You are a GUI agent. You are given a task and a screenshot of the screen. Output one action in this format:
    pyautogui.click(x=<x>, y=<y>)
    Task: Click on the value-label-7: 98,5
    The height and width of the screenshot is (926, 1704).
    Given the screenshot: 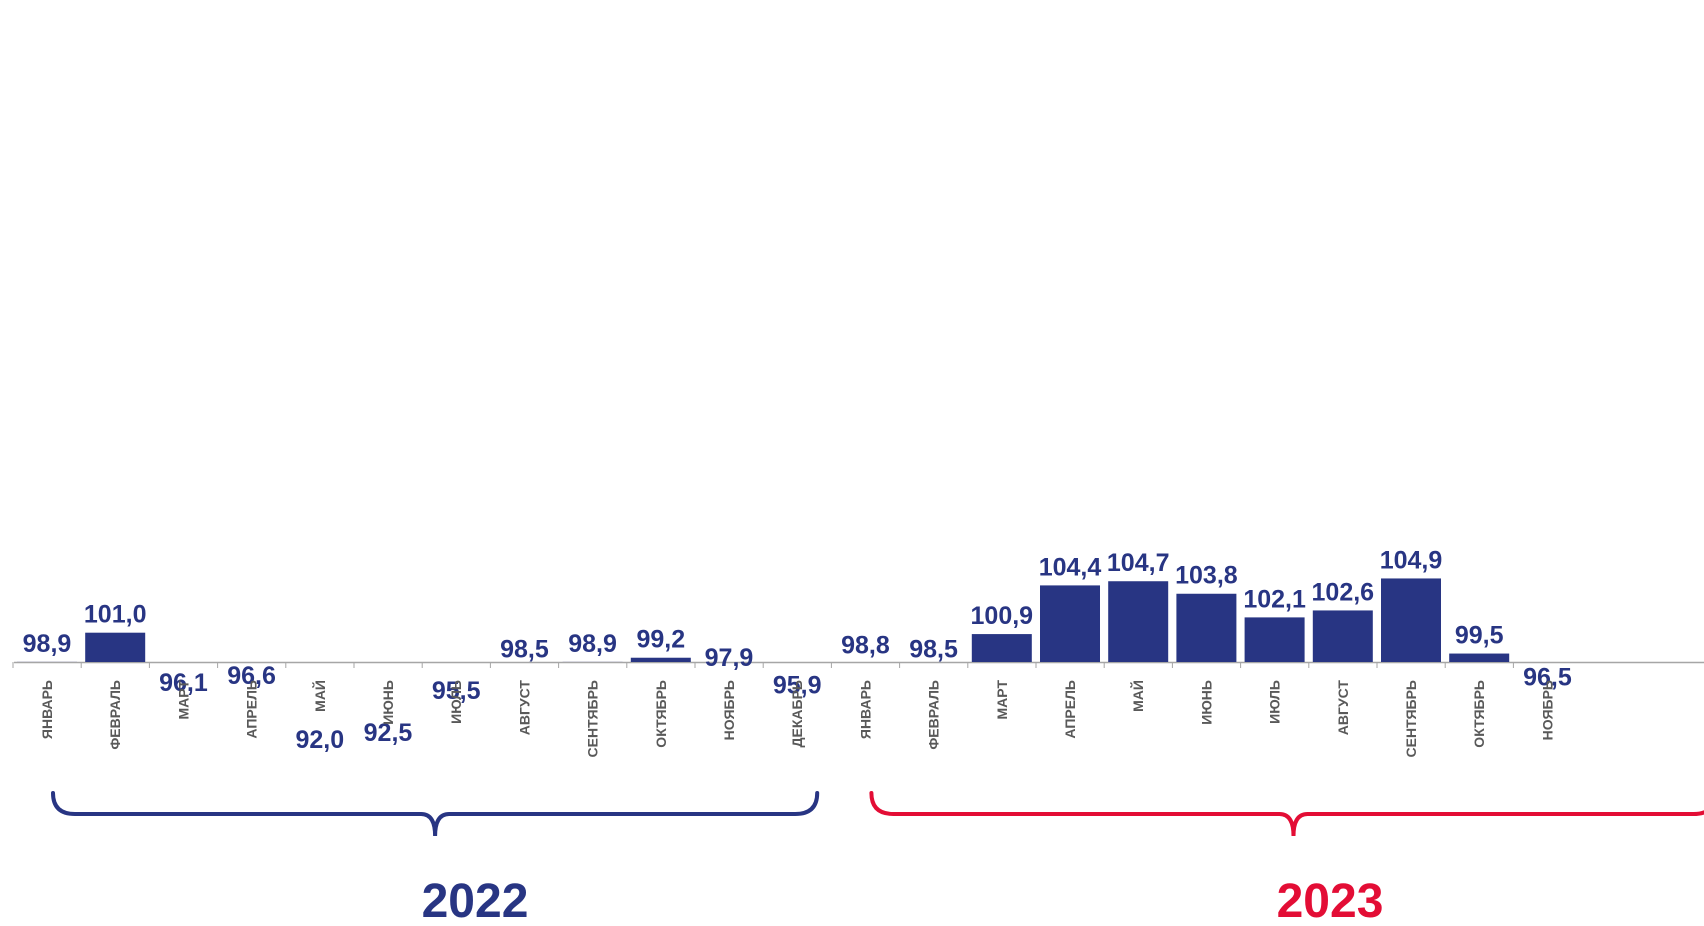 What is the action you would take?
    pyautogui.click(x=524, y=649)
    